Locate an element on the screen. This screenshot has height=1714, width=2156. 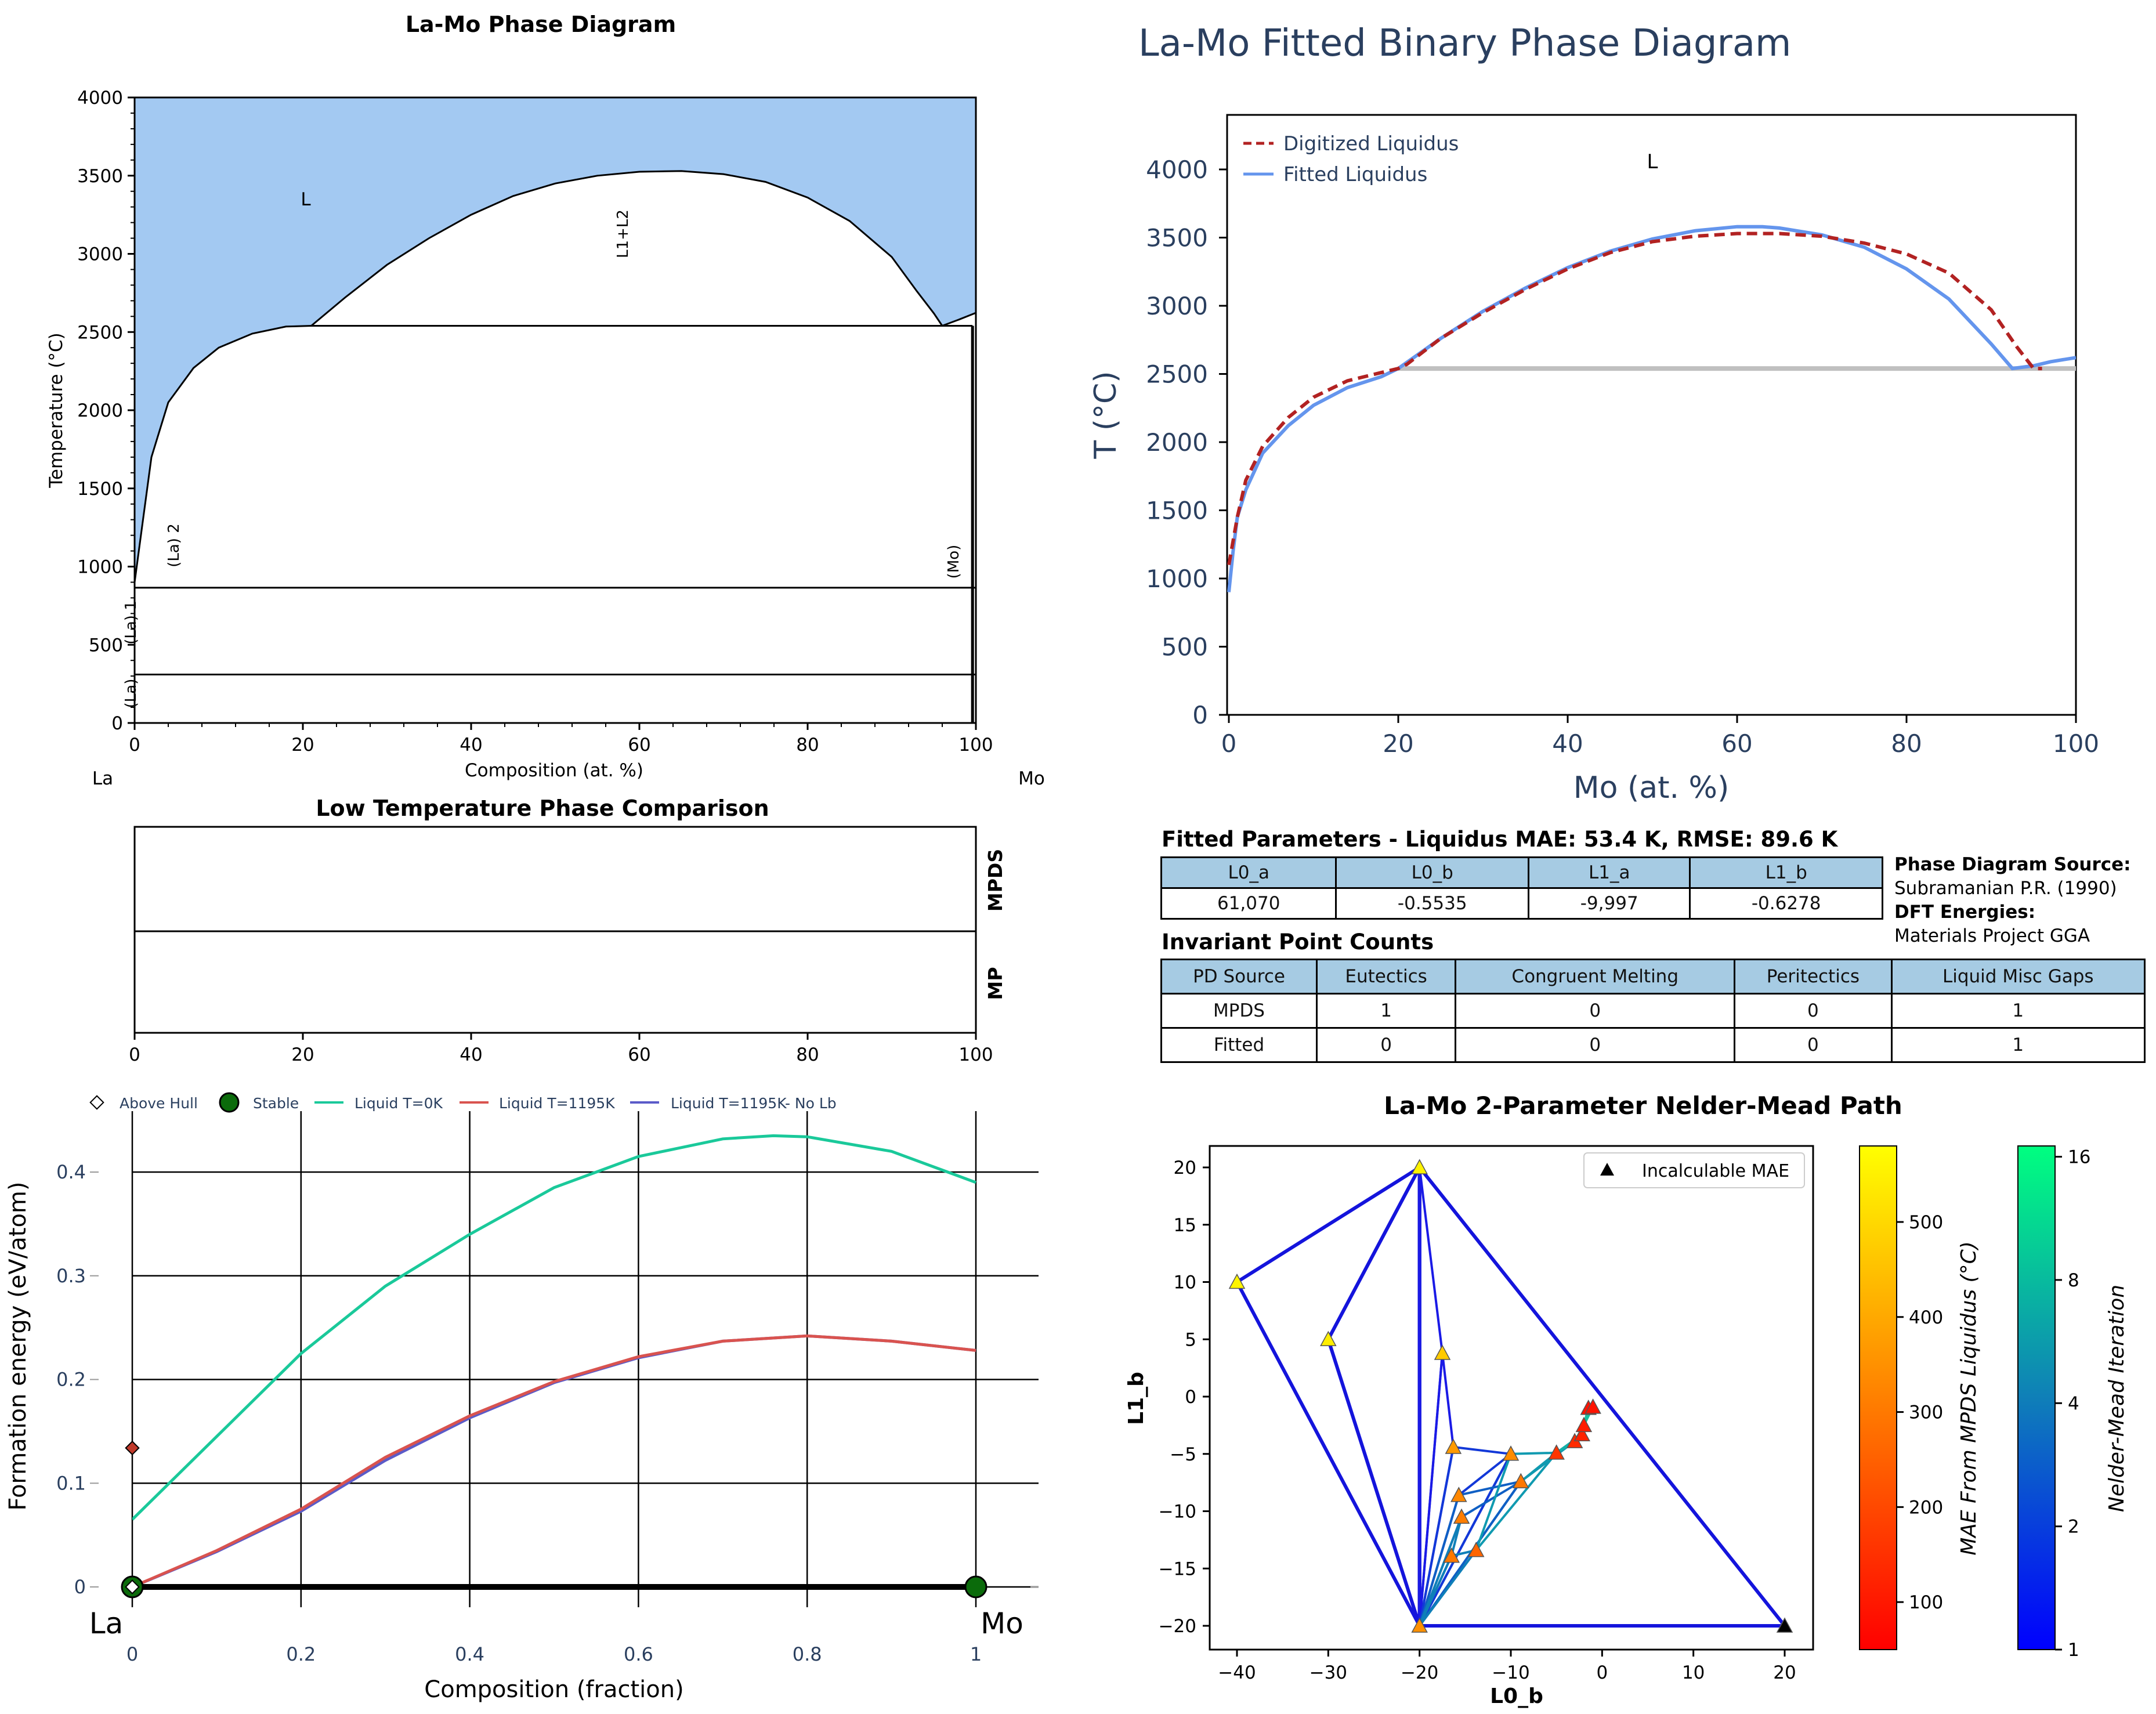
legend-label-digitized: Digitized Liquidus is located at coordinates (1371, 144).